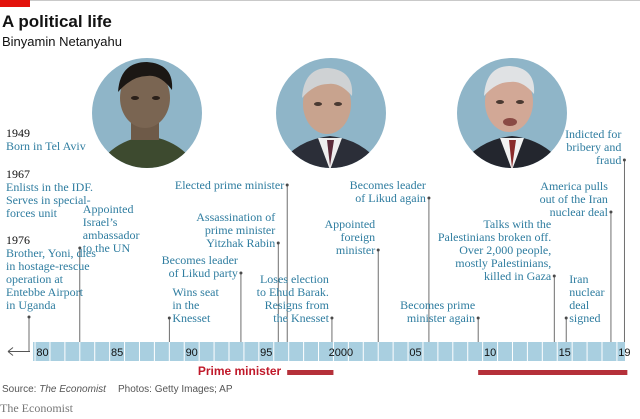  I want to click on event-label-1: Appointed Israel’s ambassador to the UN, so click(111, 228).